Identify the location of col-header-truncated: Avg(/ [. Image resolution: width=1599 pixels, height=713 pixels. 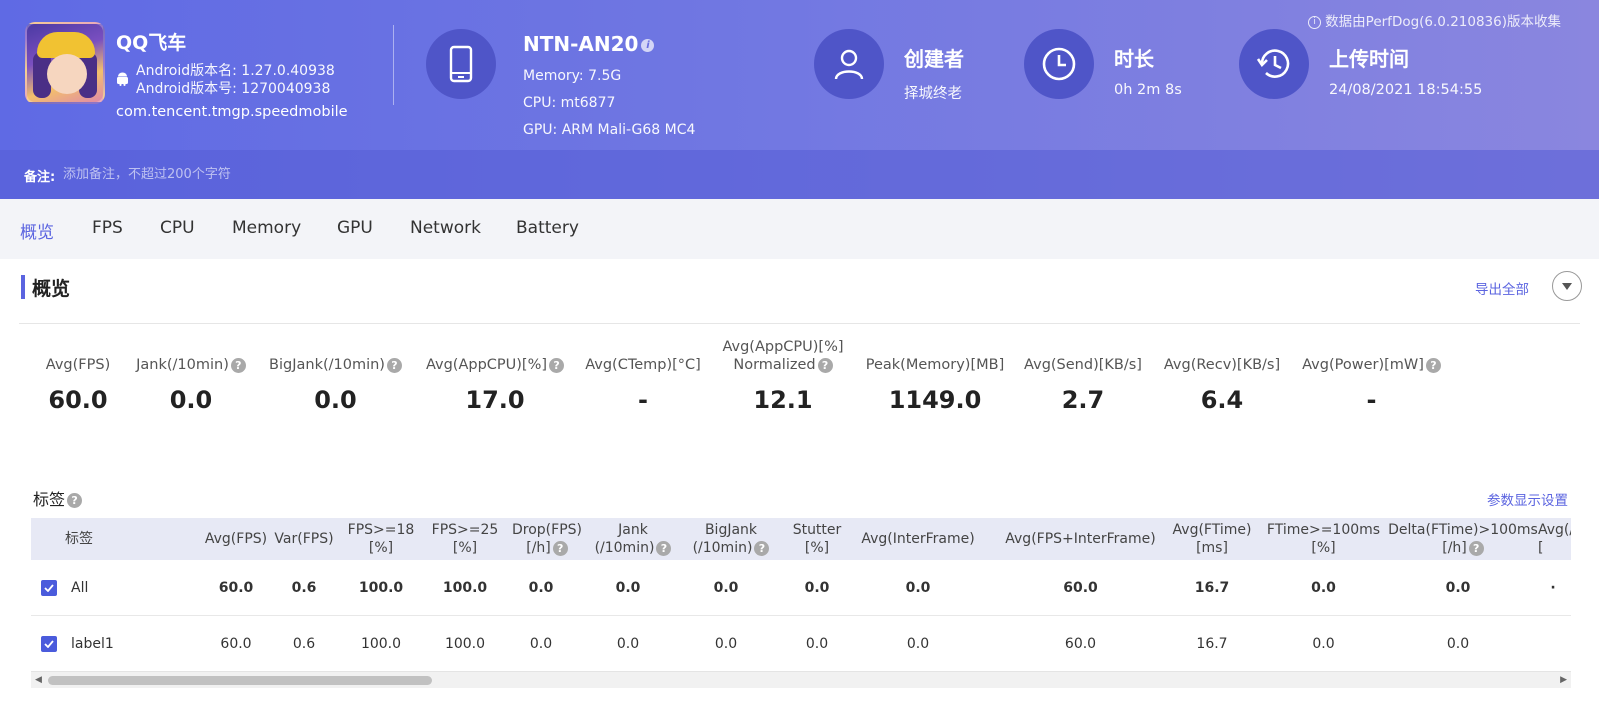
(1554, 539).